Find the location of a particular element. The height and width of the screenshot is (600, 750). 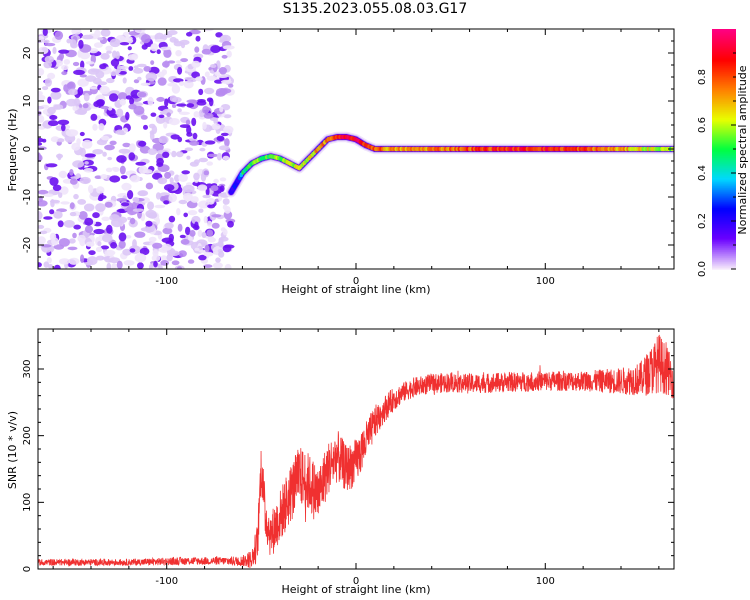

y-tick-label: 20 is located at coordinates (27, 53).